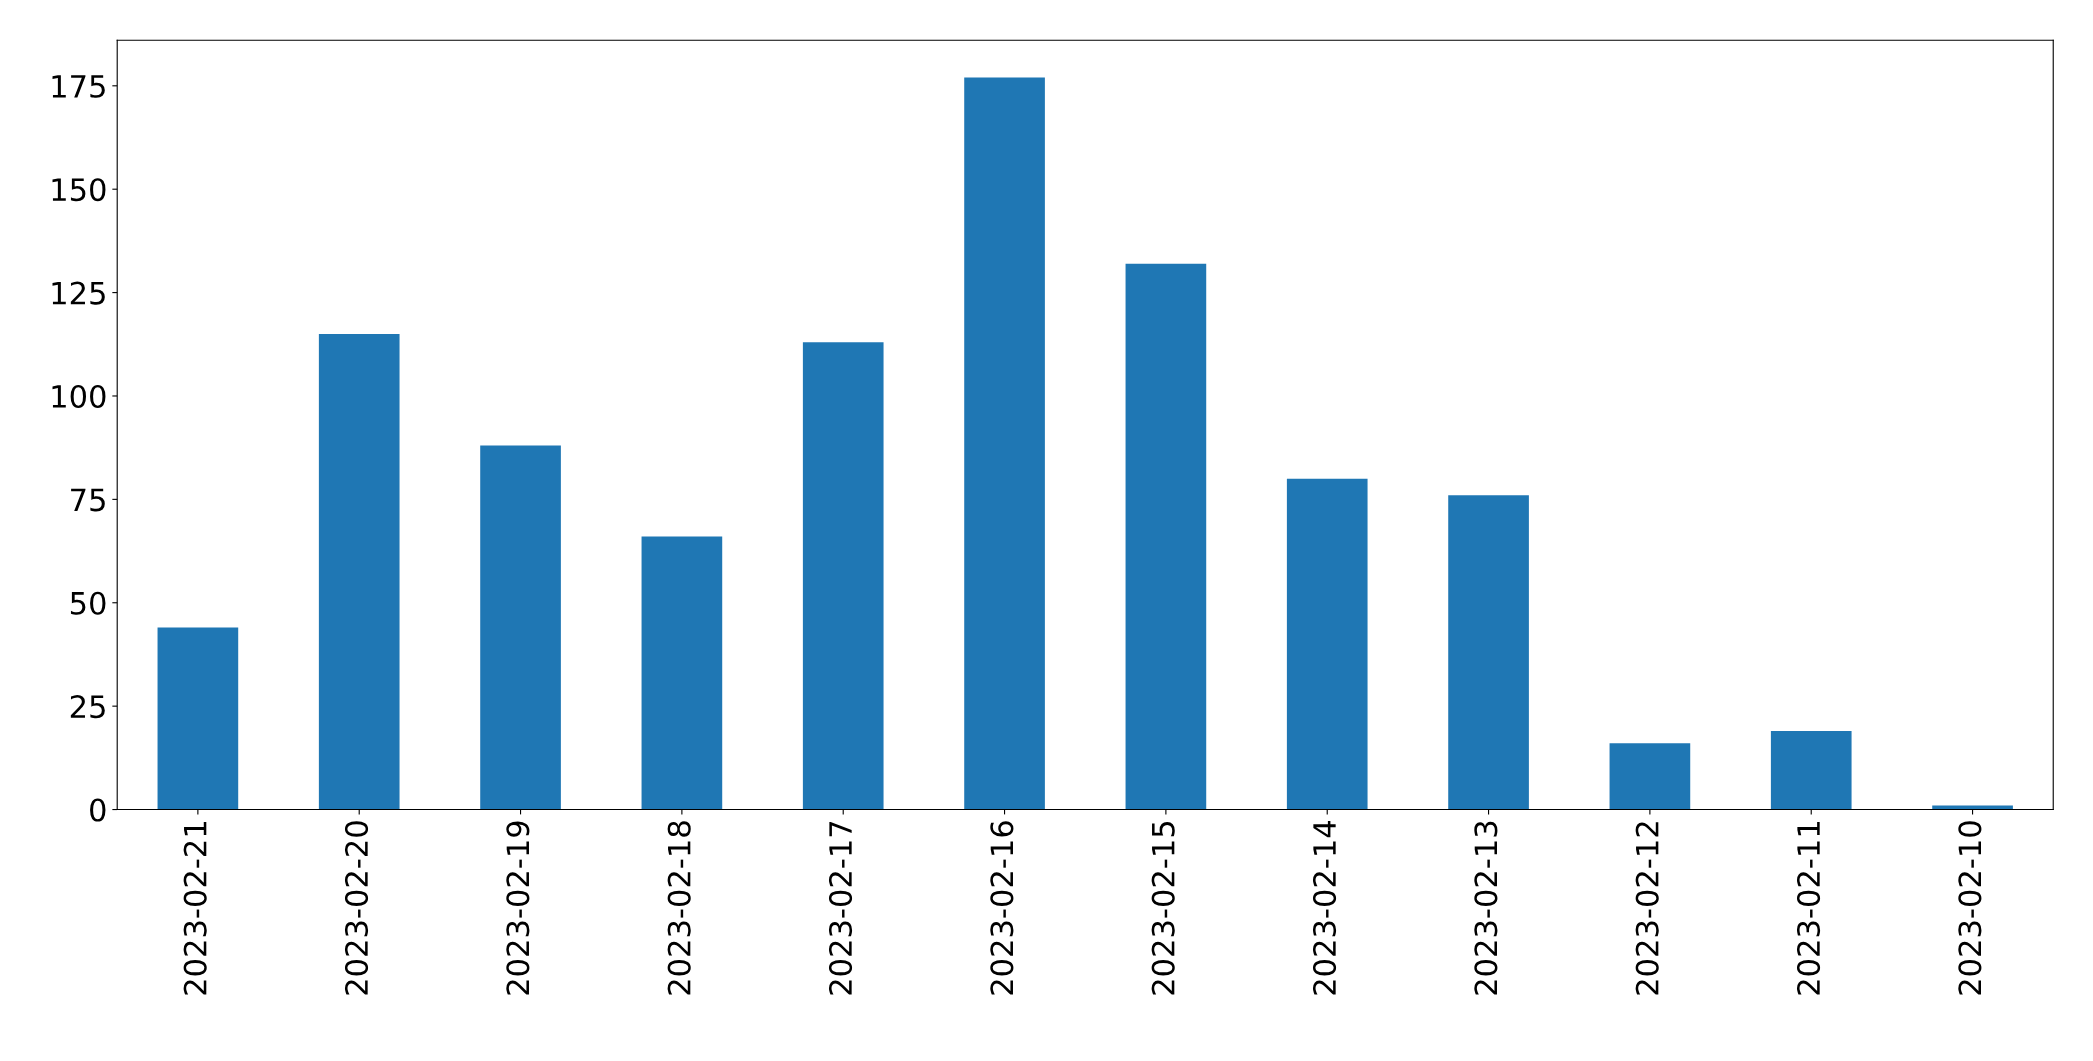  What do you see at coordinates (98, 810) in the screenshot?
I see `y-tick-label: 0` at bounding box center [98, 810].